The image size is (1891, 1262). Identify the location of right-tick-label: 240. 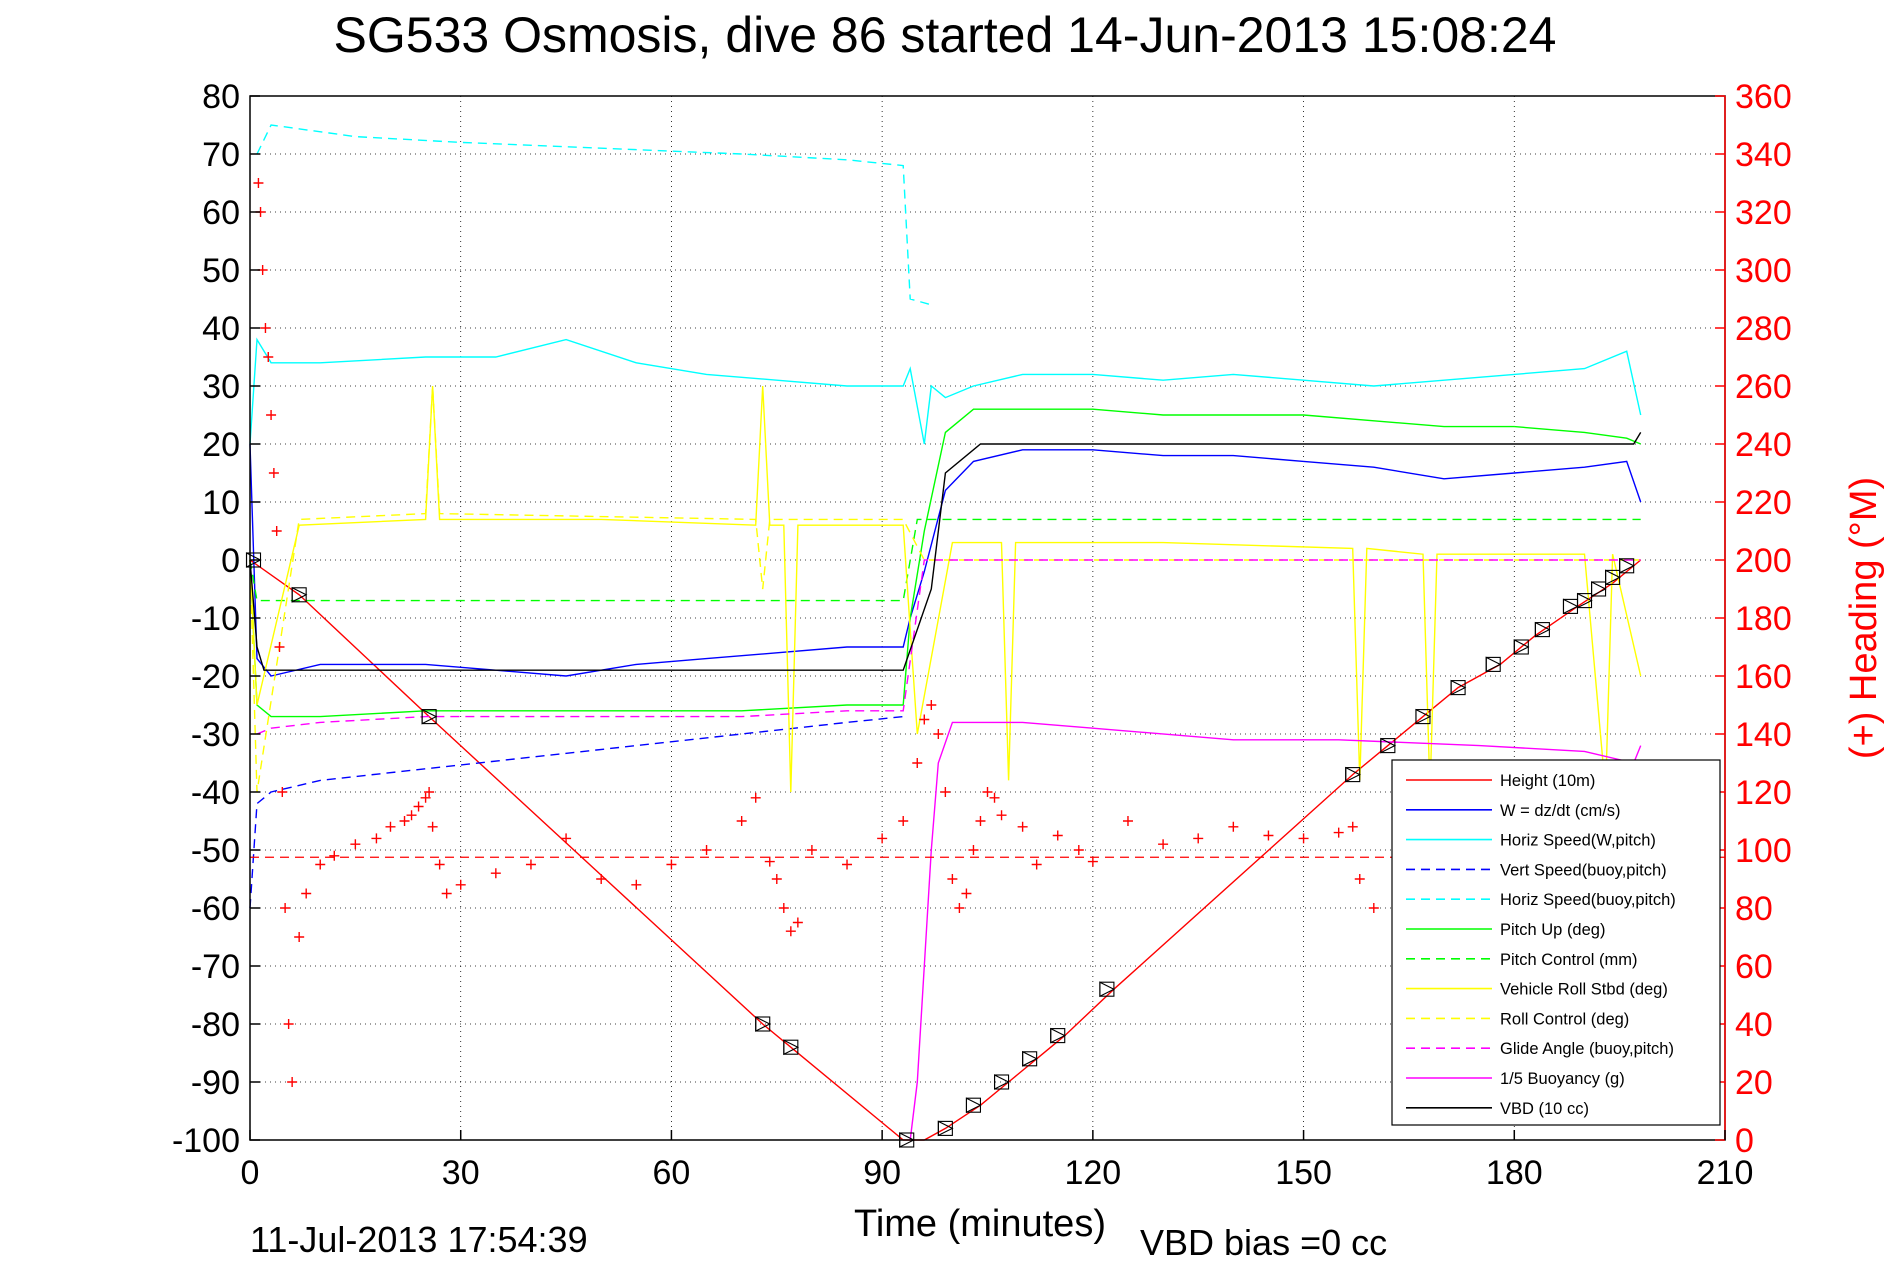
(1763, 445).